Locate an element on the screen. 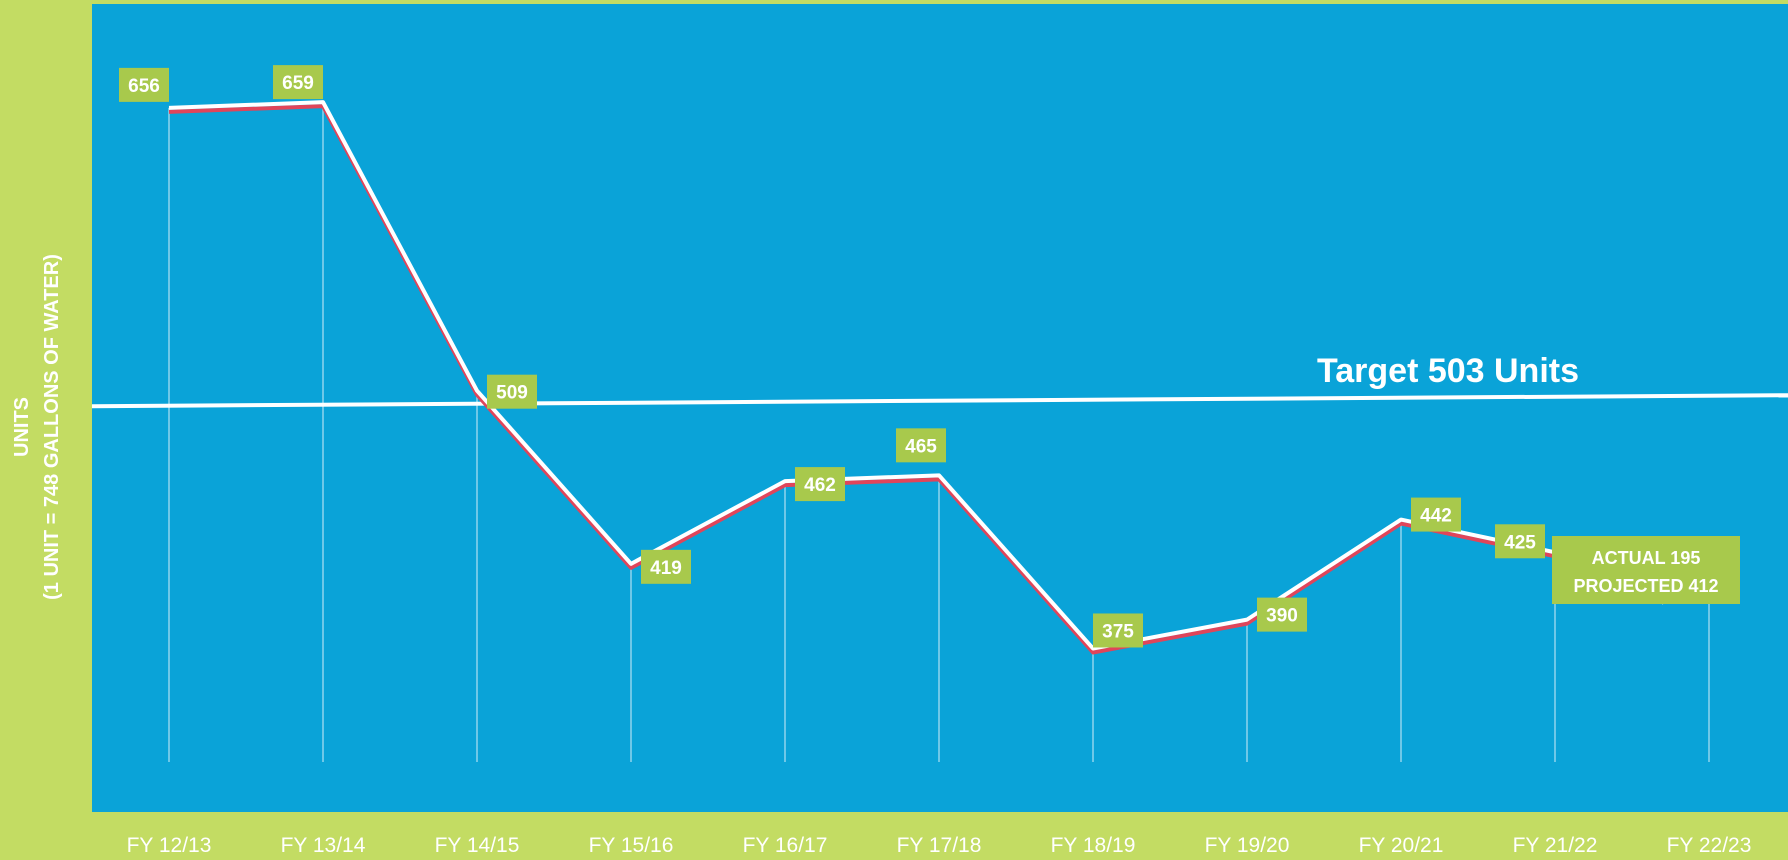 This screenshot has width=1788, height=860. annotation-projected: PROJECTED 412 is located at coordinates (1645, 586).